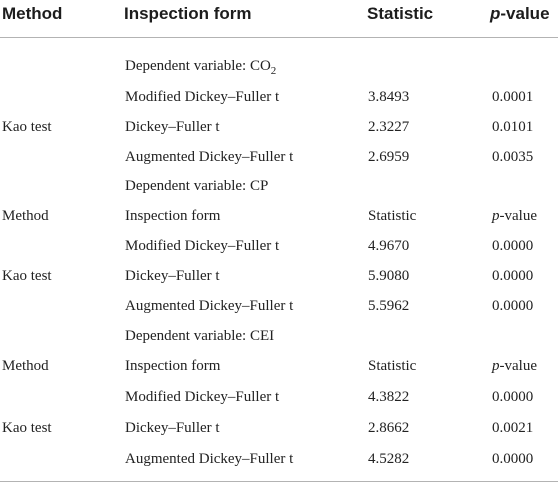  What do you see at coordinates (389, 157) in the screenshot?
I see `table-cell-statistic: 2.6959` at bounding box center [389, 157].